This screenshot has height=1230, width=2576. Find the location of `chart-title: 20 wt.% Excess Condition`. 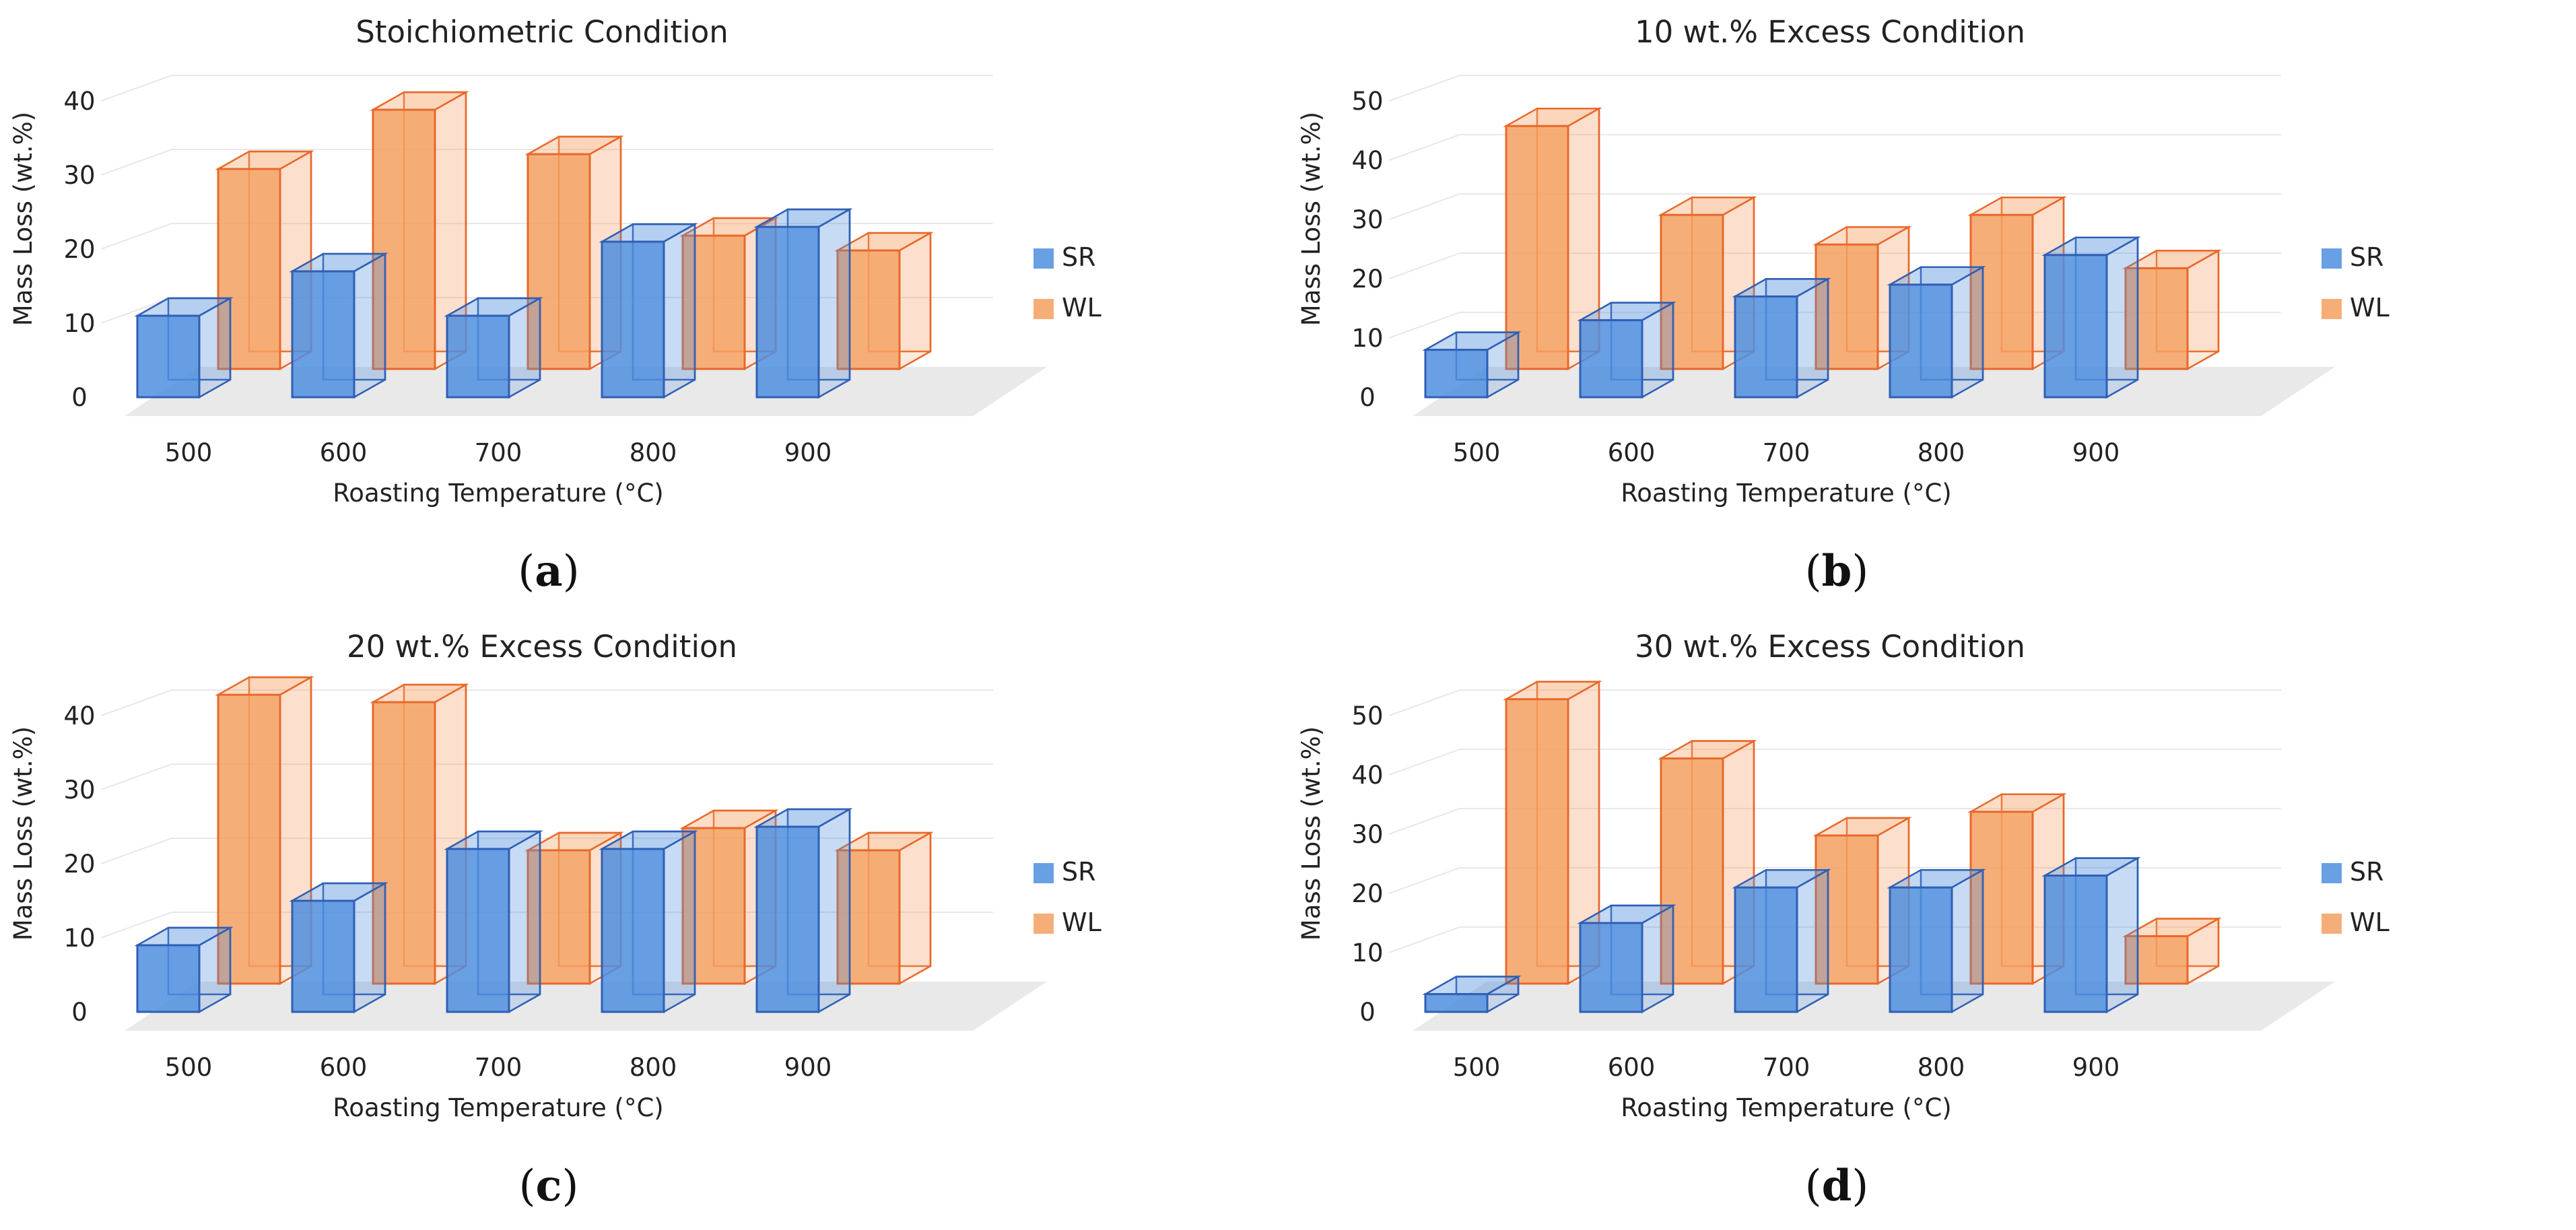

chart-title: 20 wt.% Excess Condition is located at coordinates (542, 646).